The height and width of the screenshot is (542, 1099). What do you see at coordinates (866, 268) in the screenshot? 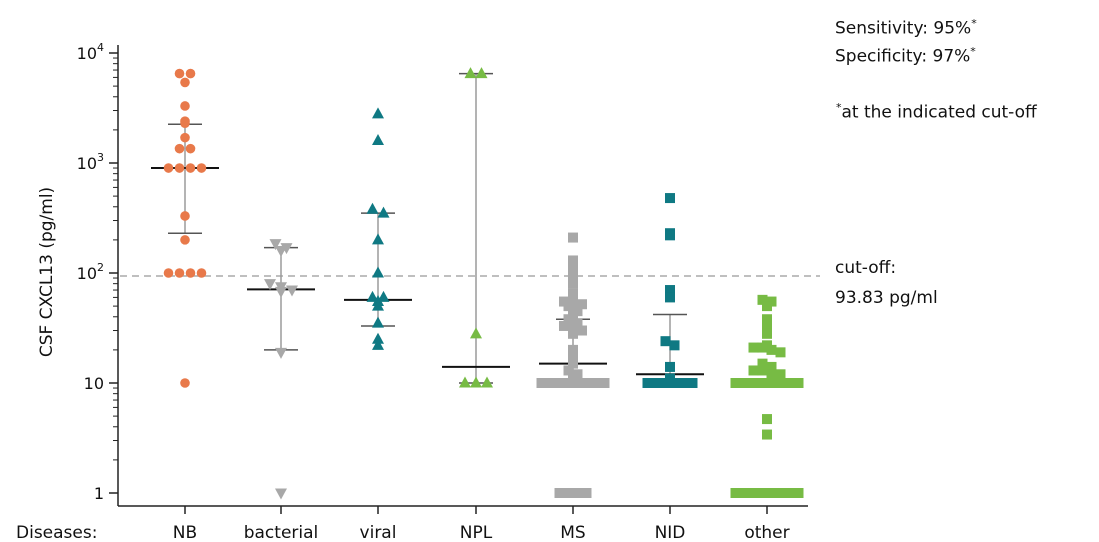
I see `cutoff-label-line1: cut-off:` at bounding box center [866, 268].